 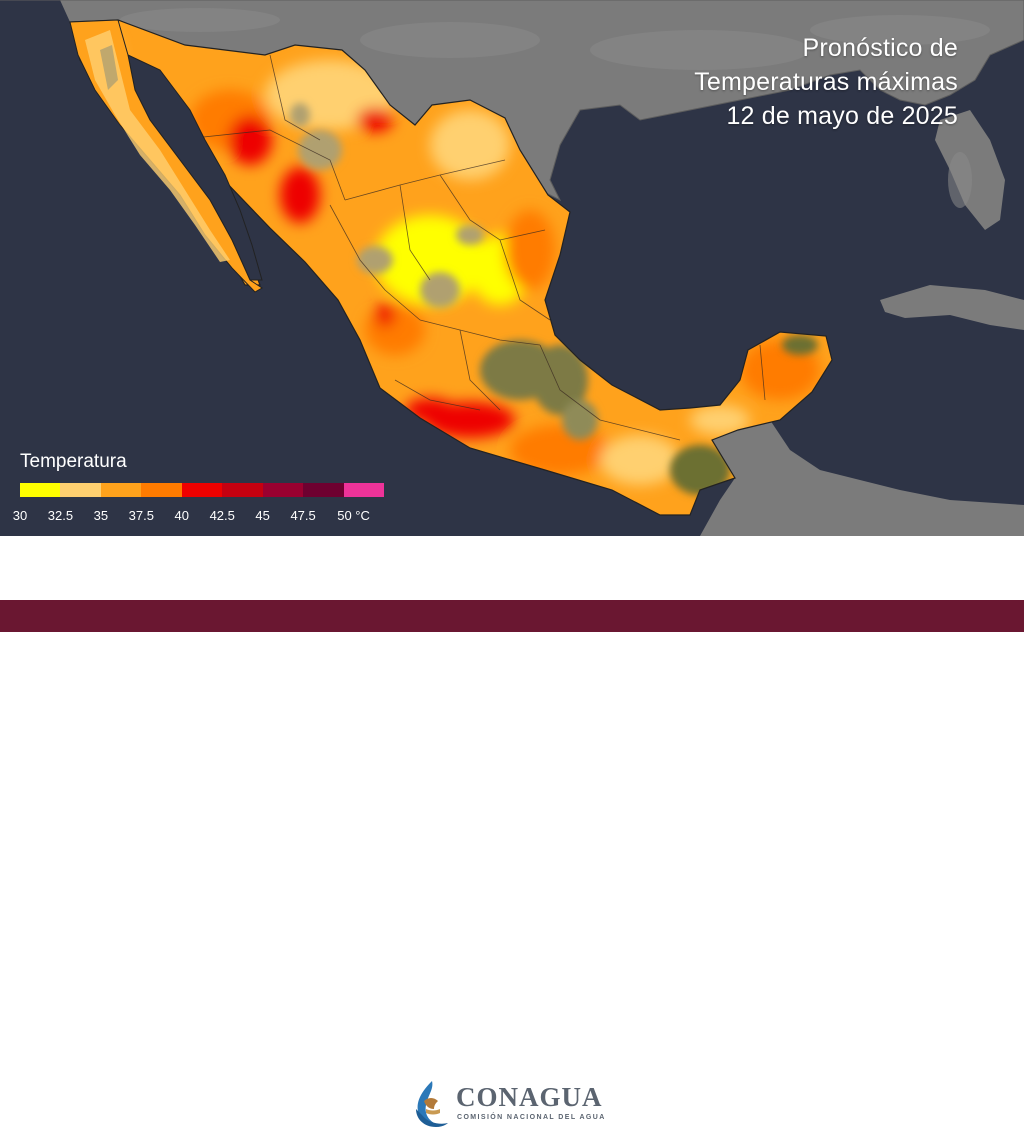 What do you see at coordinates (20, 515) in the screenshot?
I see `legend-tick-label: 30` at bounding box center [20, 515].